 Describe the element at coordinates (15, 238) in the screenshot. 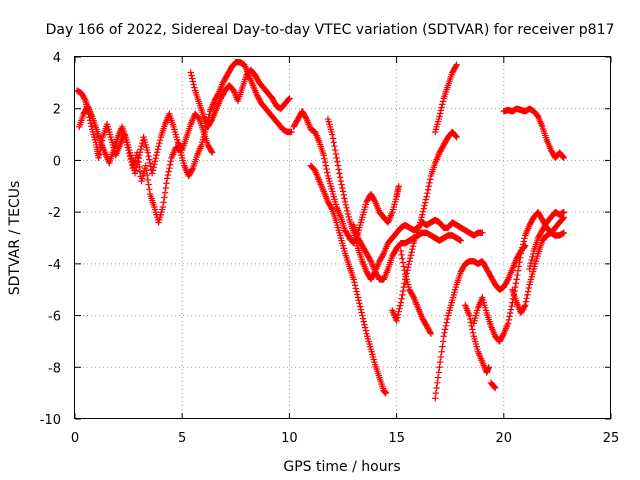

I see `y-axis-label: SDTVAR / TECUs` at that location.